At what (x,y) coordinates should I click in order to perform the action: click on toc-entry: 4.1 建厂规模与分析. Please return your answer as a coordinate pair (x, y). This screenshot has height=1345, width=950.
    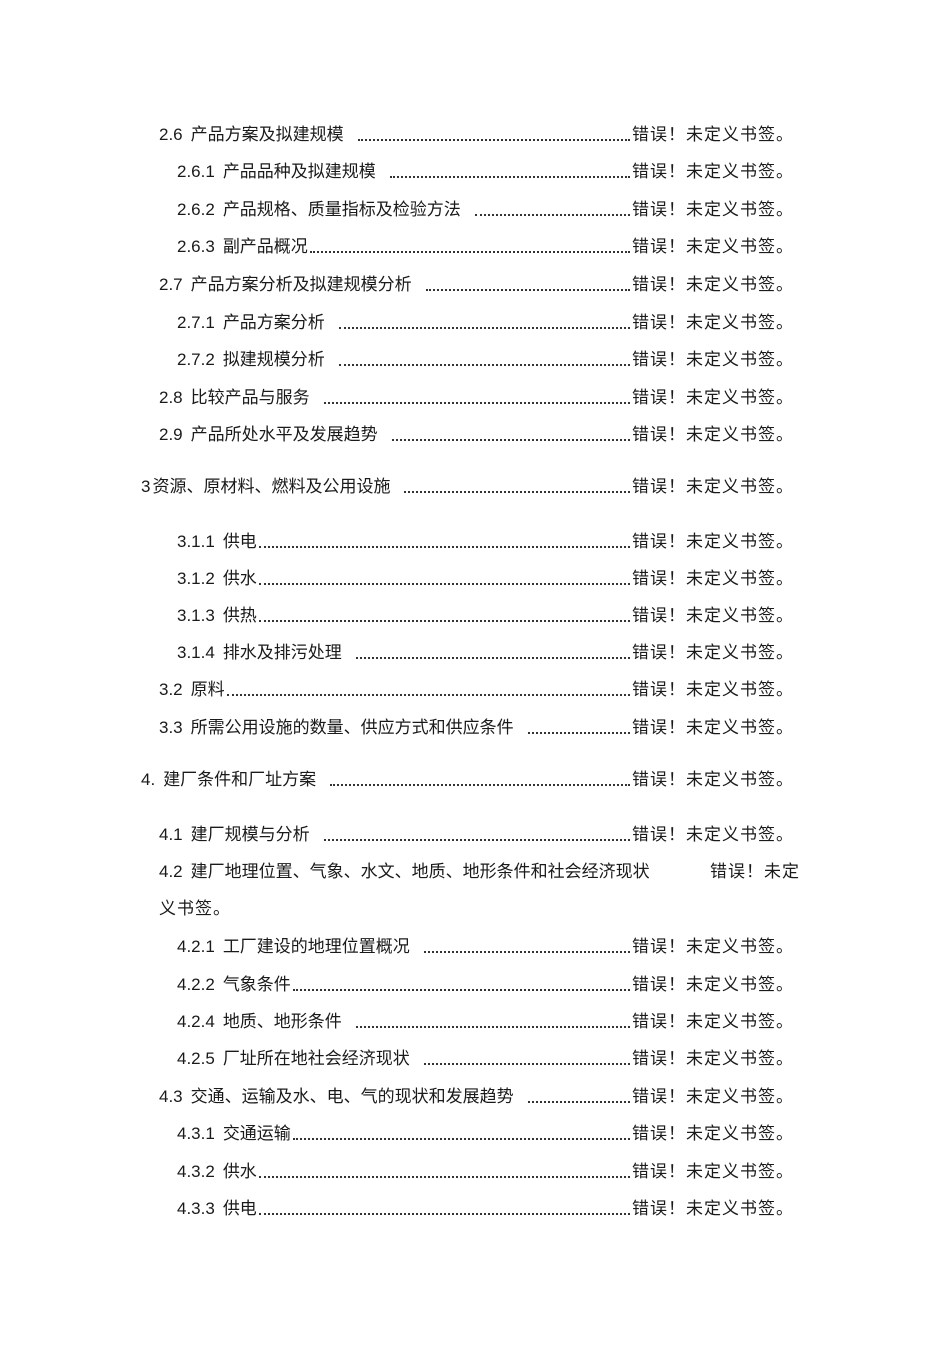
    Looking at the image, I should click on (395, 835).